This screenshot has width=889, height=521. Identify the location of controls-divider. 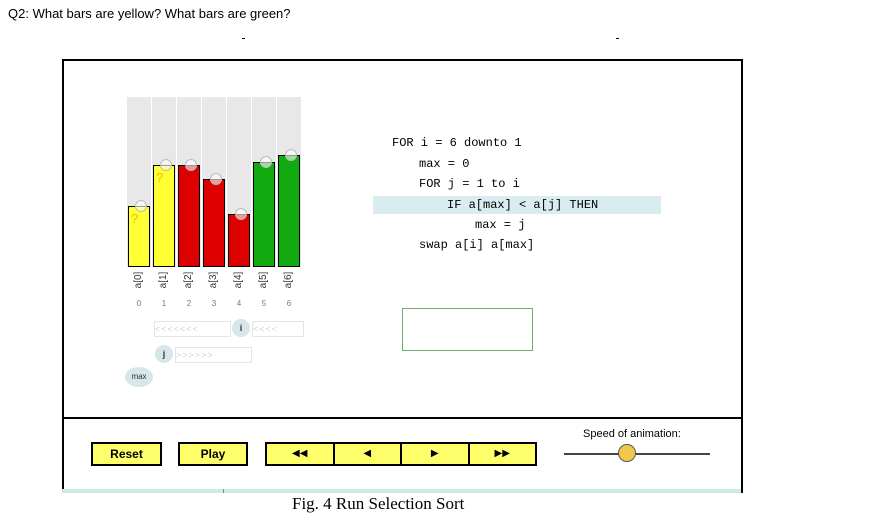
(401, 418).